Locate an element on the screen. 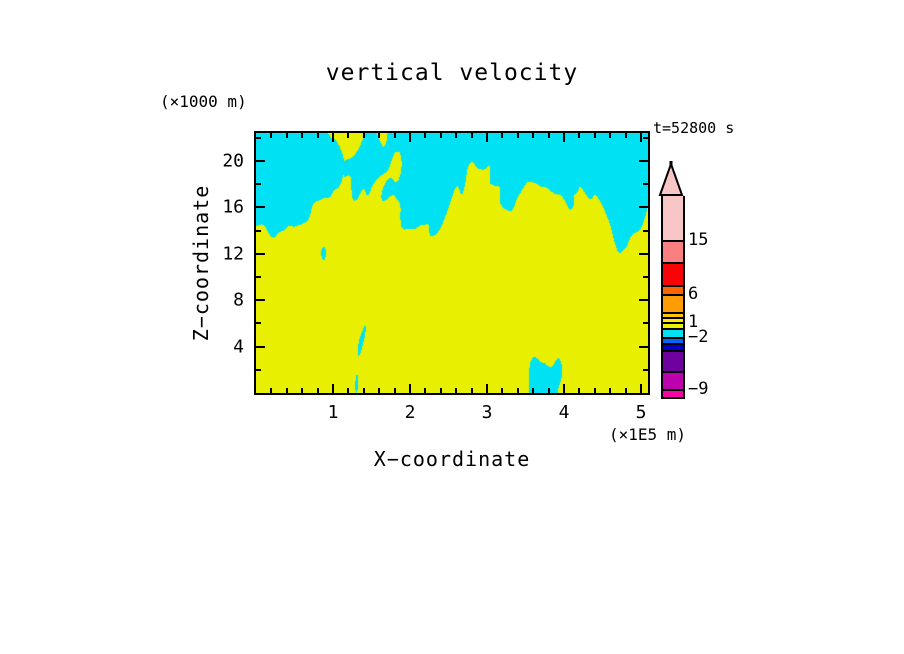 This screenshot has width=904, height=654. colorbar-level-label: −2 is located at coordinates (698, 337).